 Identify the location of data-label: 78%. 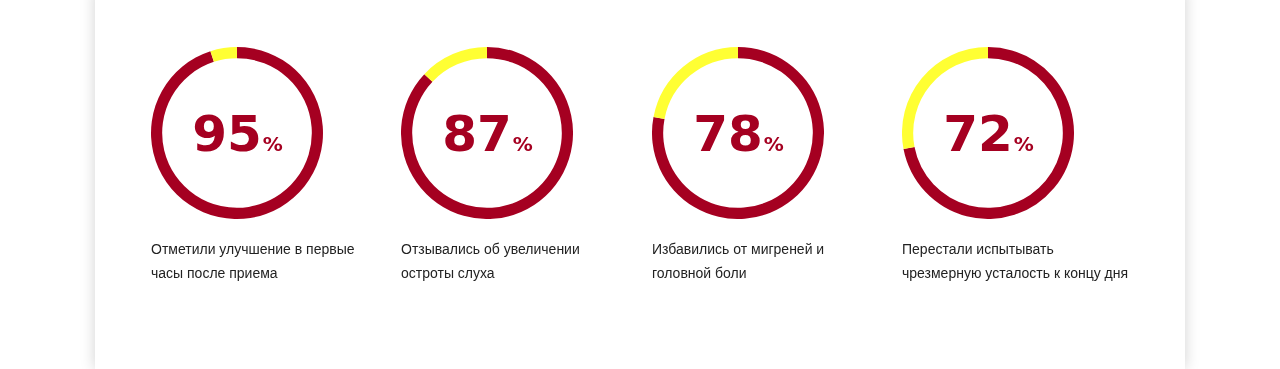
(738, 134).